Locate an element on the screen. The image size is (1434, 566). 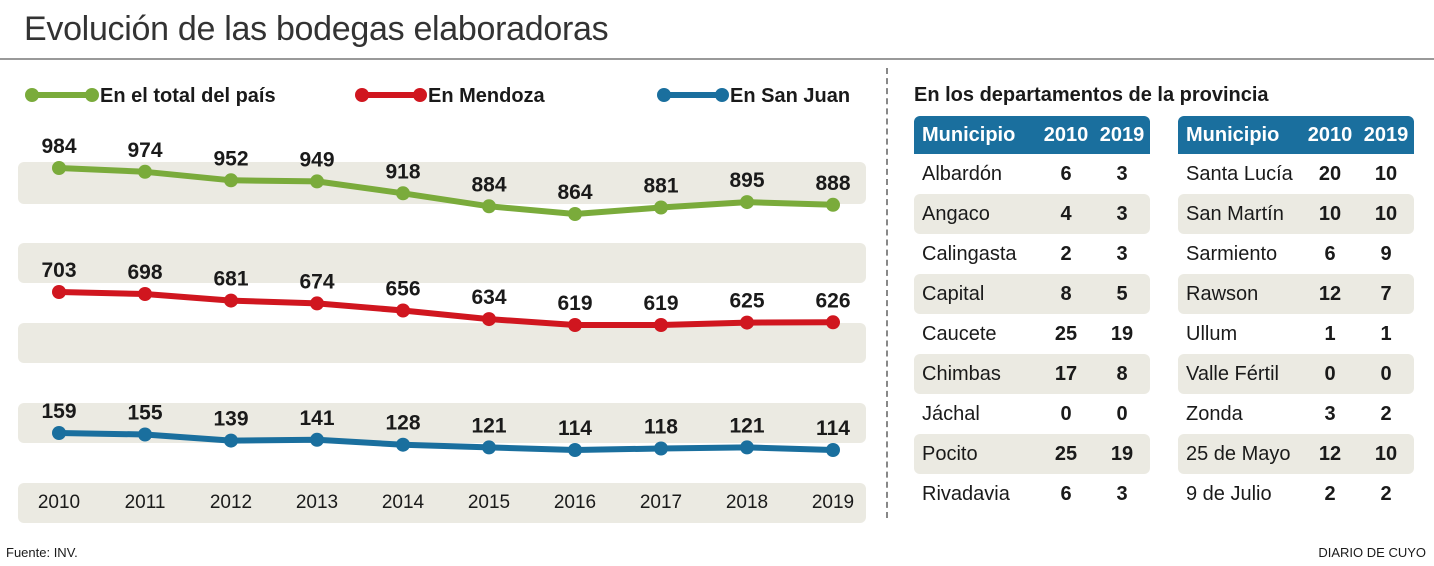
data-label-pais-2016: 864 is located at coordinates (574, 192).